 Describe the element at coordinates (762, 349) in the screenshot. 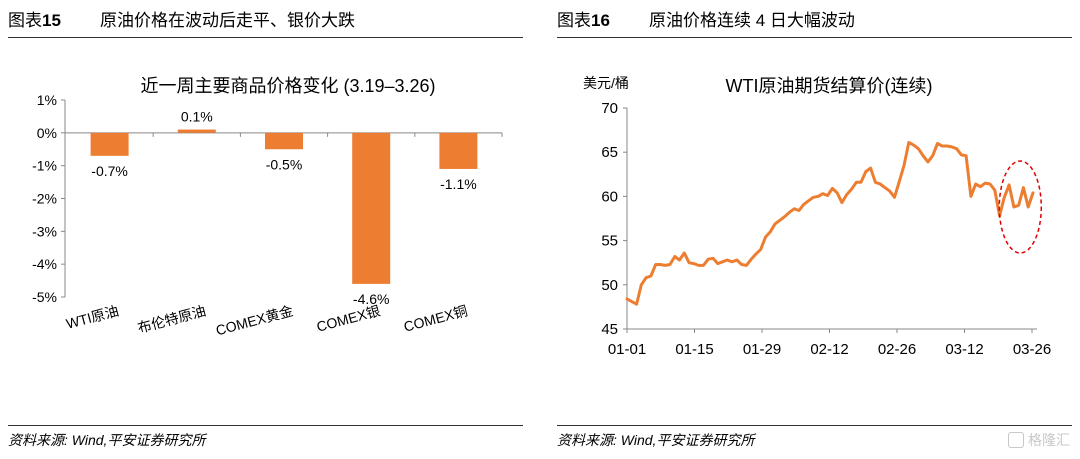

I see `x-tick-label: 01-29` at that location.